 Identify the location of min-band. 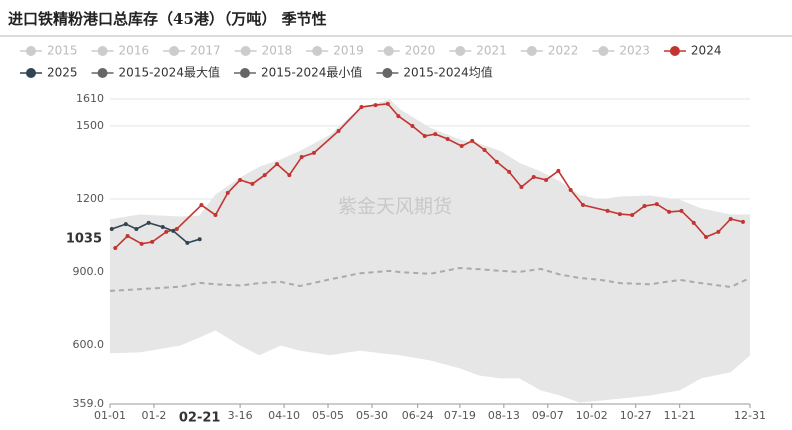
(430, 366).